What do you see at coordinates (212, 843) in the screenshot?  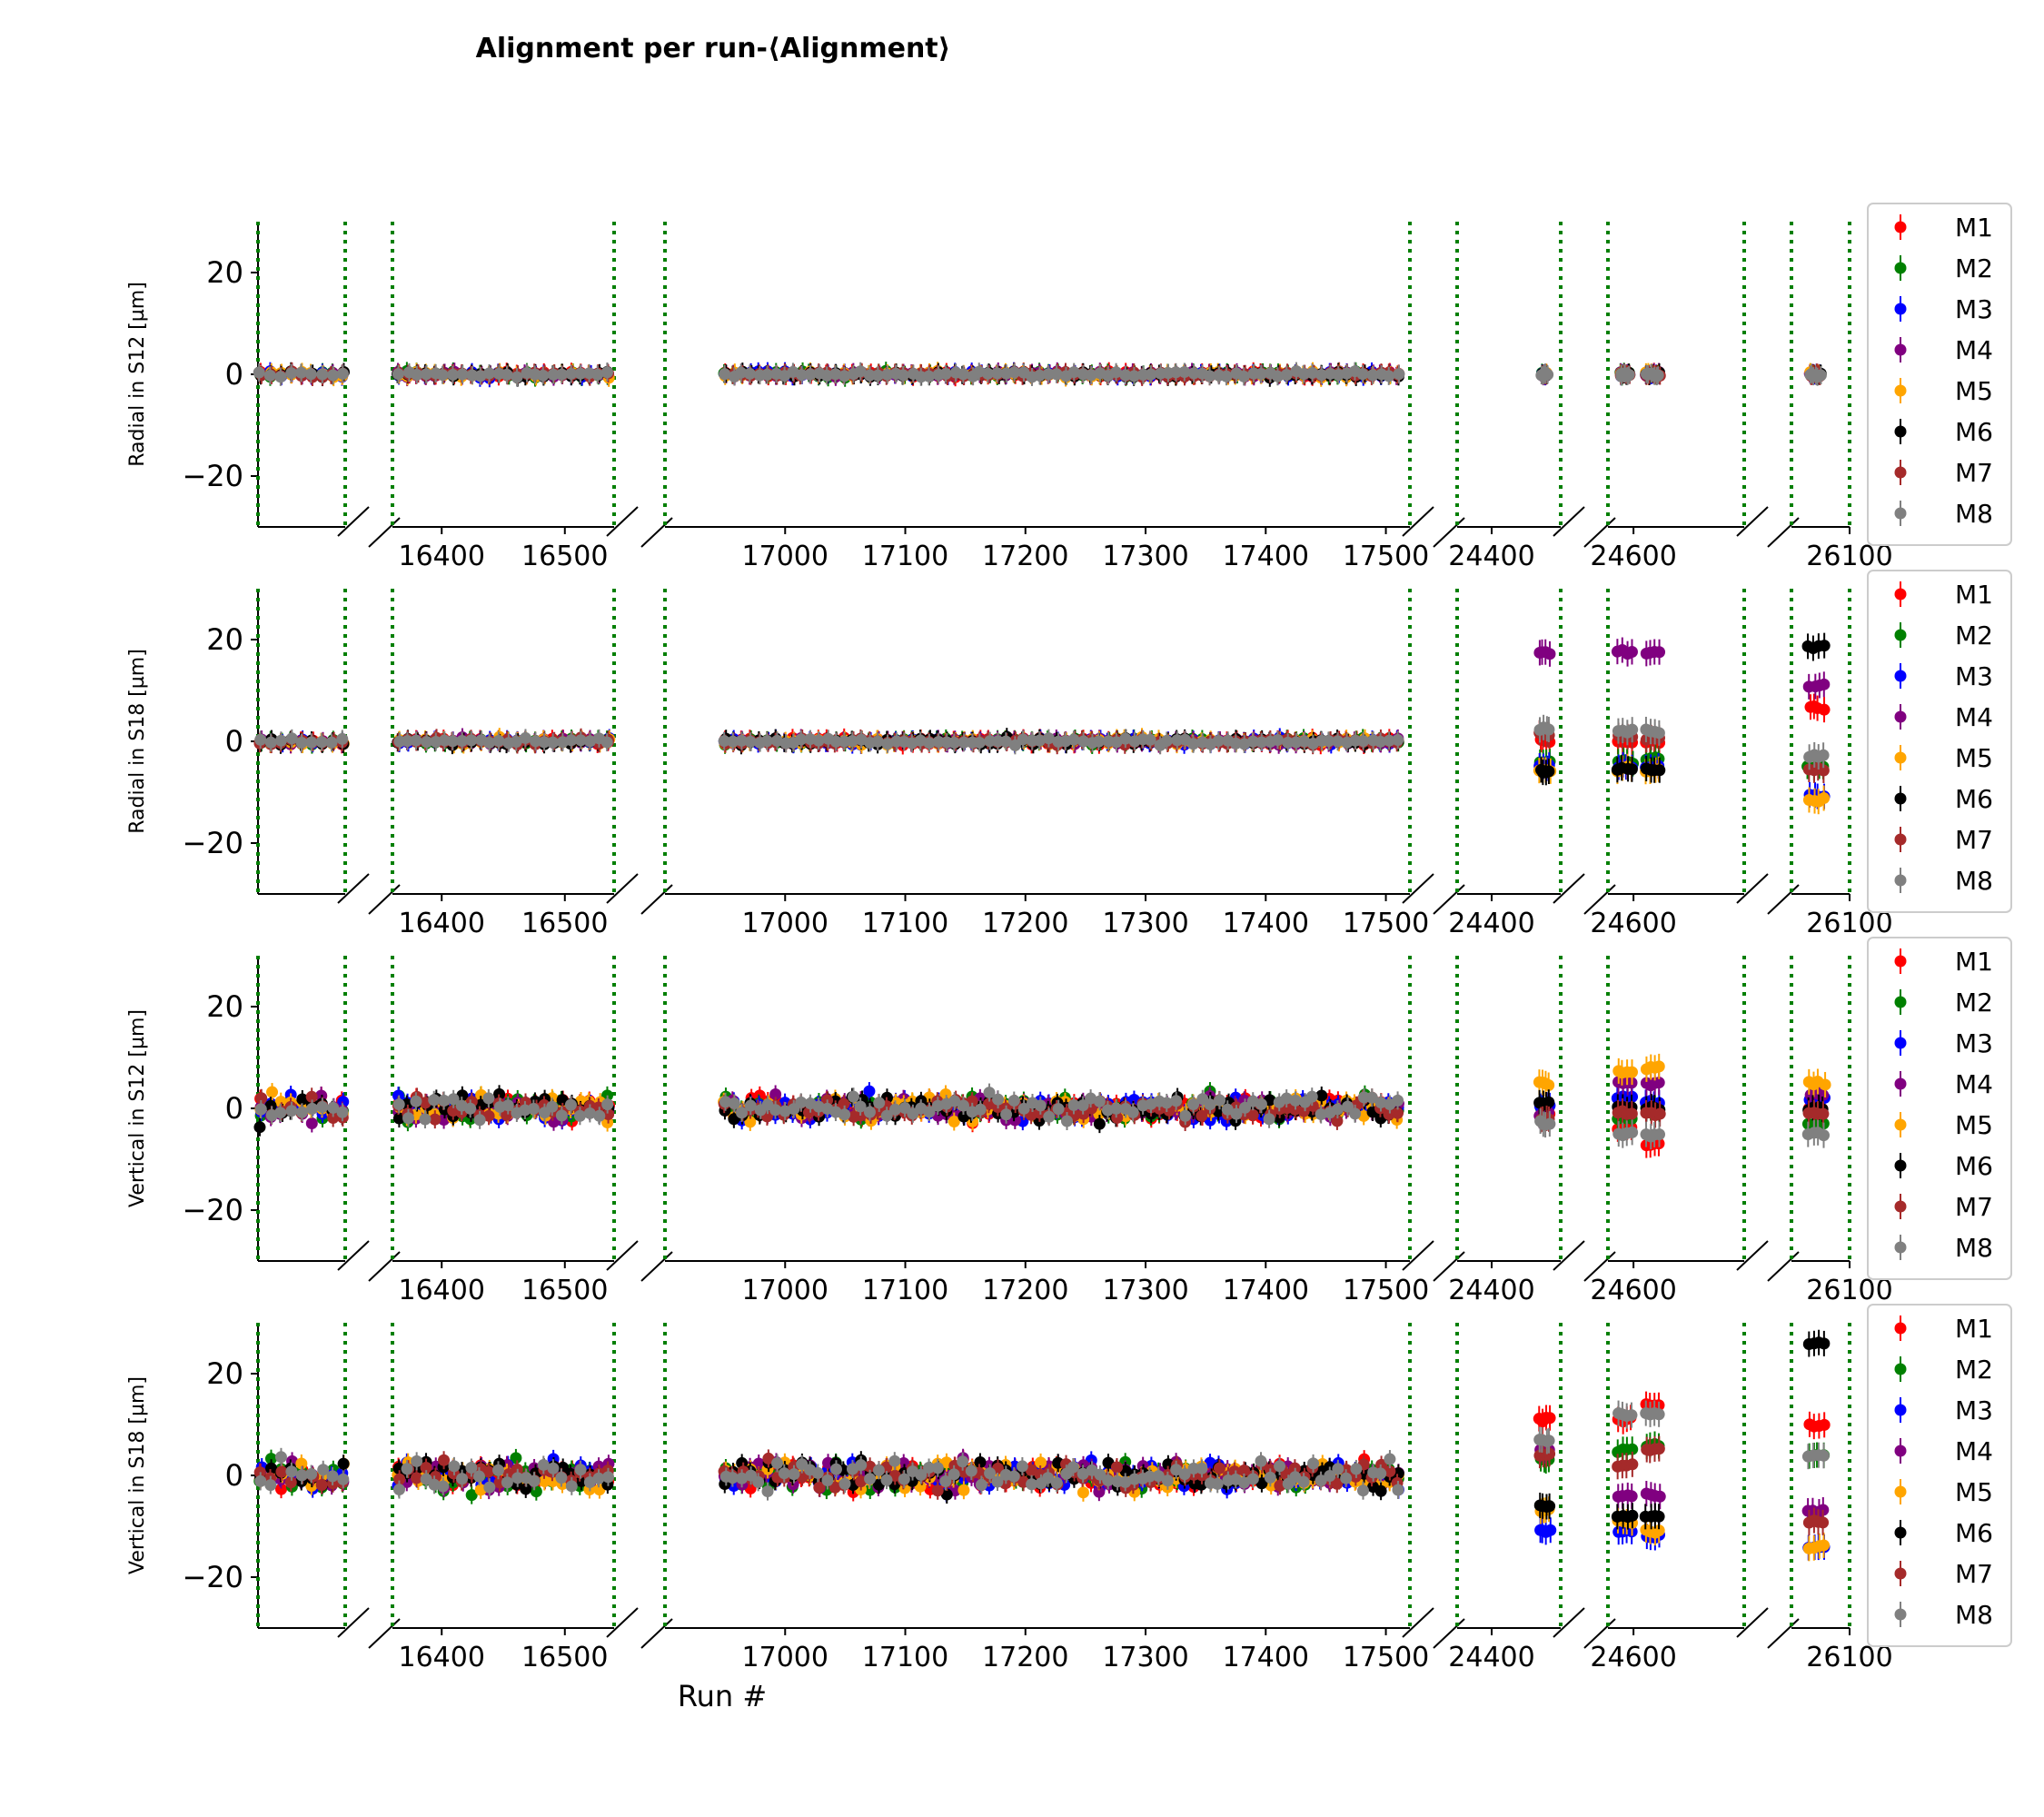 I see `y-tick-label: −20` at bounding box center [212, 843].